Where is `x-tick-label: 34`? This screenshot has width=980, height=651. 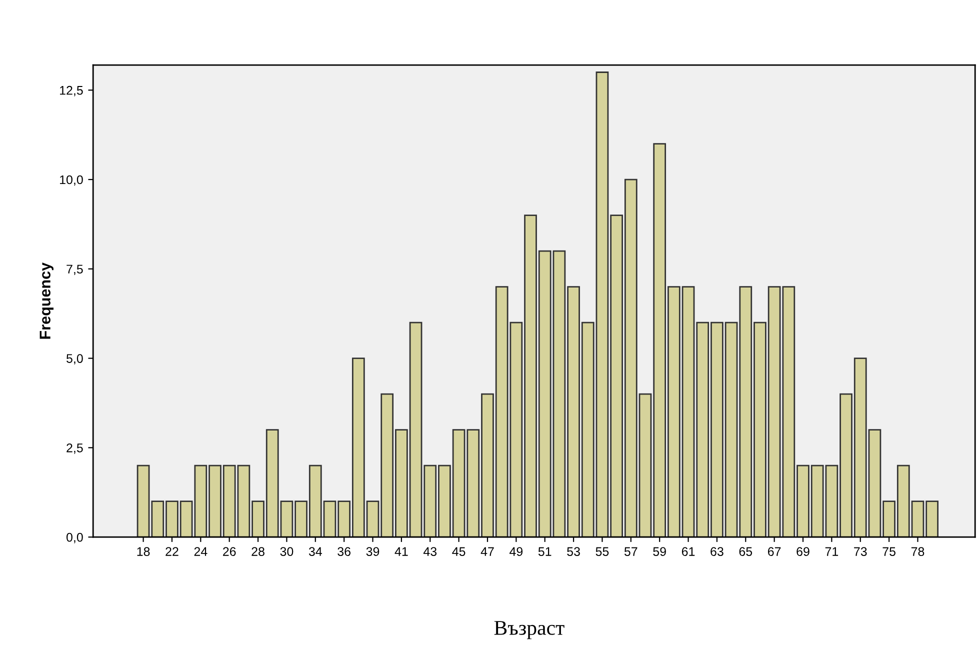 x-tick-label: 34 is located at coordinates (315, 551).